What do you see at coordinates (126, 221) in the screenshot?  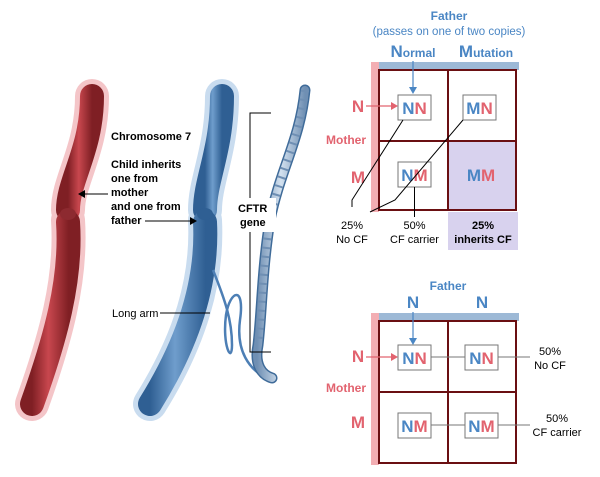 I see `inherit-line-5: father` at bounding box center [126, 221].